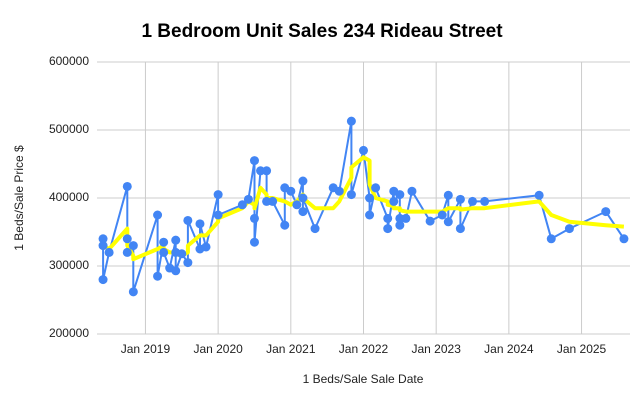 This screenshot has height=406, width=644. Describe the element at coordinates (363, 379) in the screenshot. I see `x-axis-title: 1 Beds/Sale Sale Date` at that location.